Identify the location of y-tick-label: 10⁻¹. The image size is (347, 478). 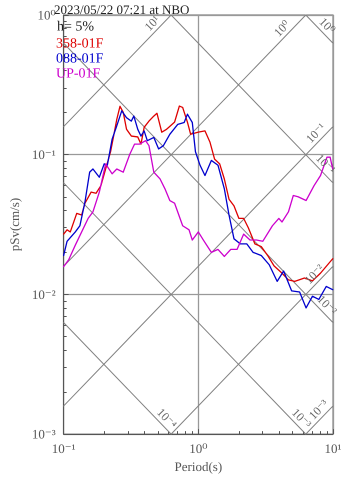
(44, 154).